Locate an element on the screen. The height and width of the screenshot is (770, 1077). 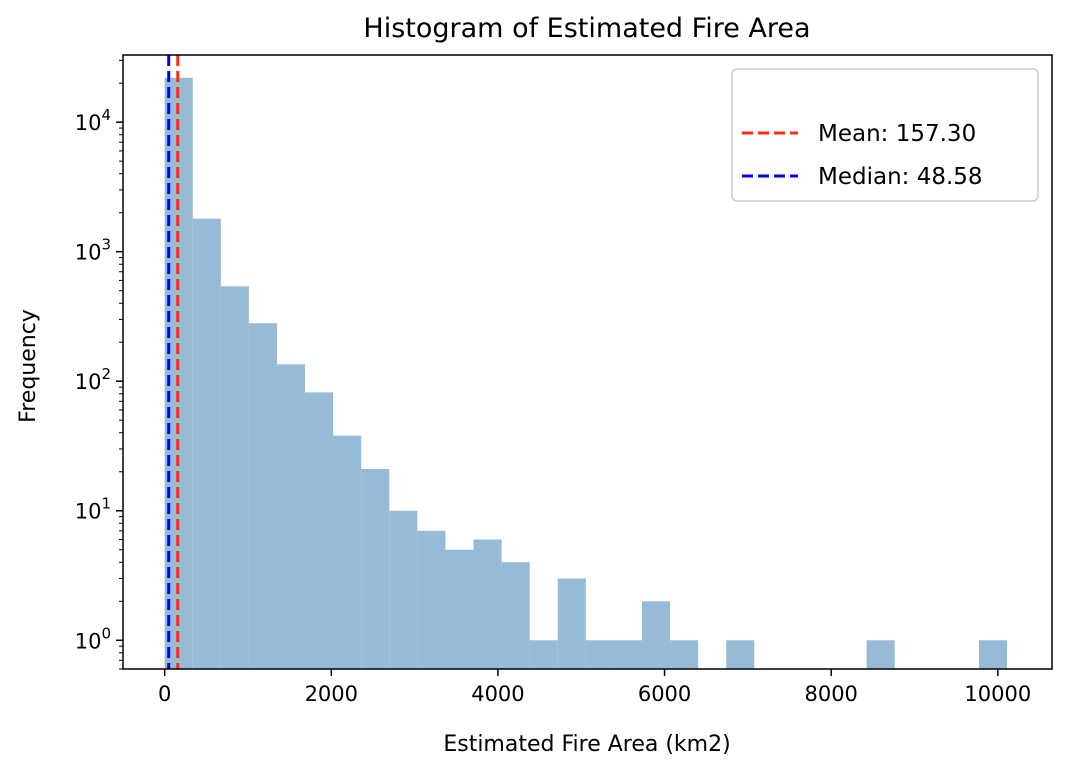
y-tick-label: 10¹ is located at coordinates (93, 509).